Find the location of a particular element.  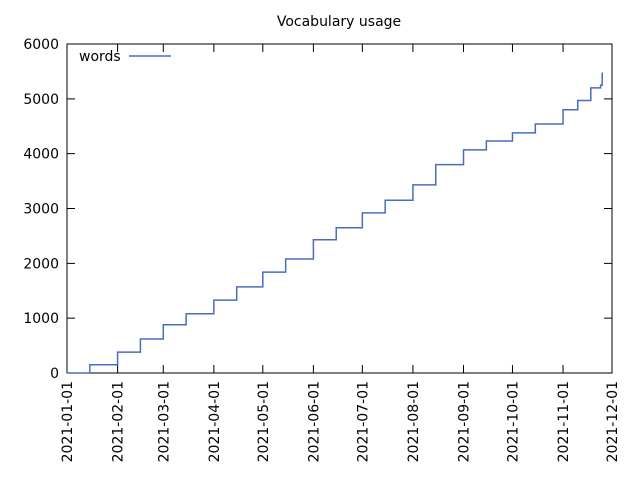

x-tick-label: 2021-08-01 is located at coordinates (414, 421).